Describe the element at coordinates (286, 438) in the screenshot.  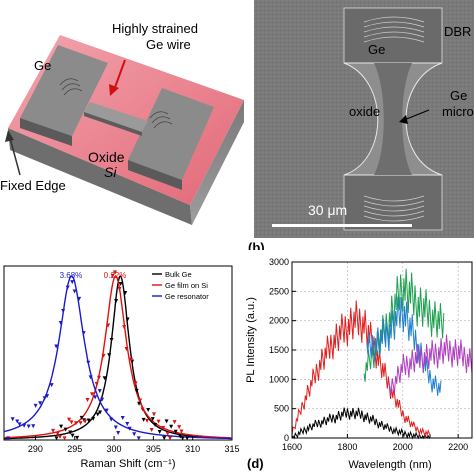
I see `y-tick-label: 0` at that location.